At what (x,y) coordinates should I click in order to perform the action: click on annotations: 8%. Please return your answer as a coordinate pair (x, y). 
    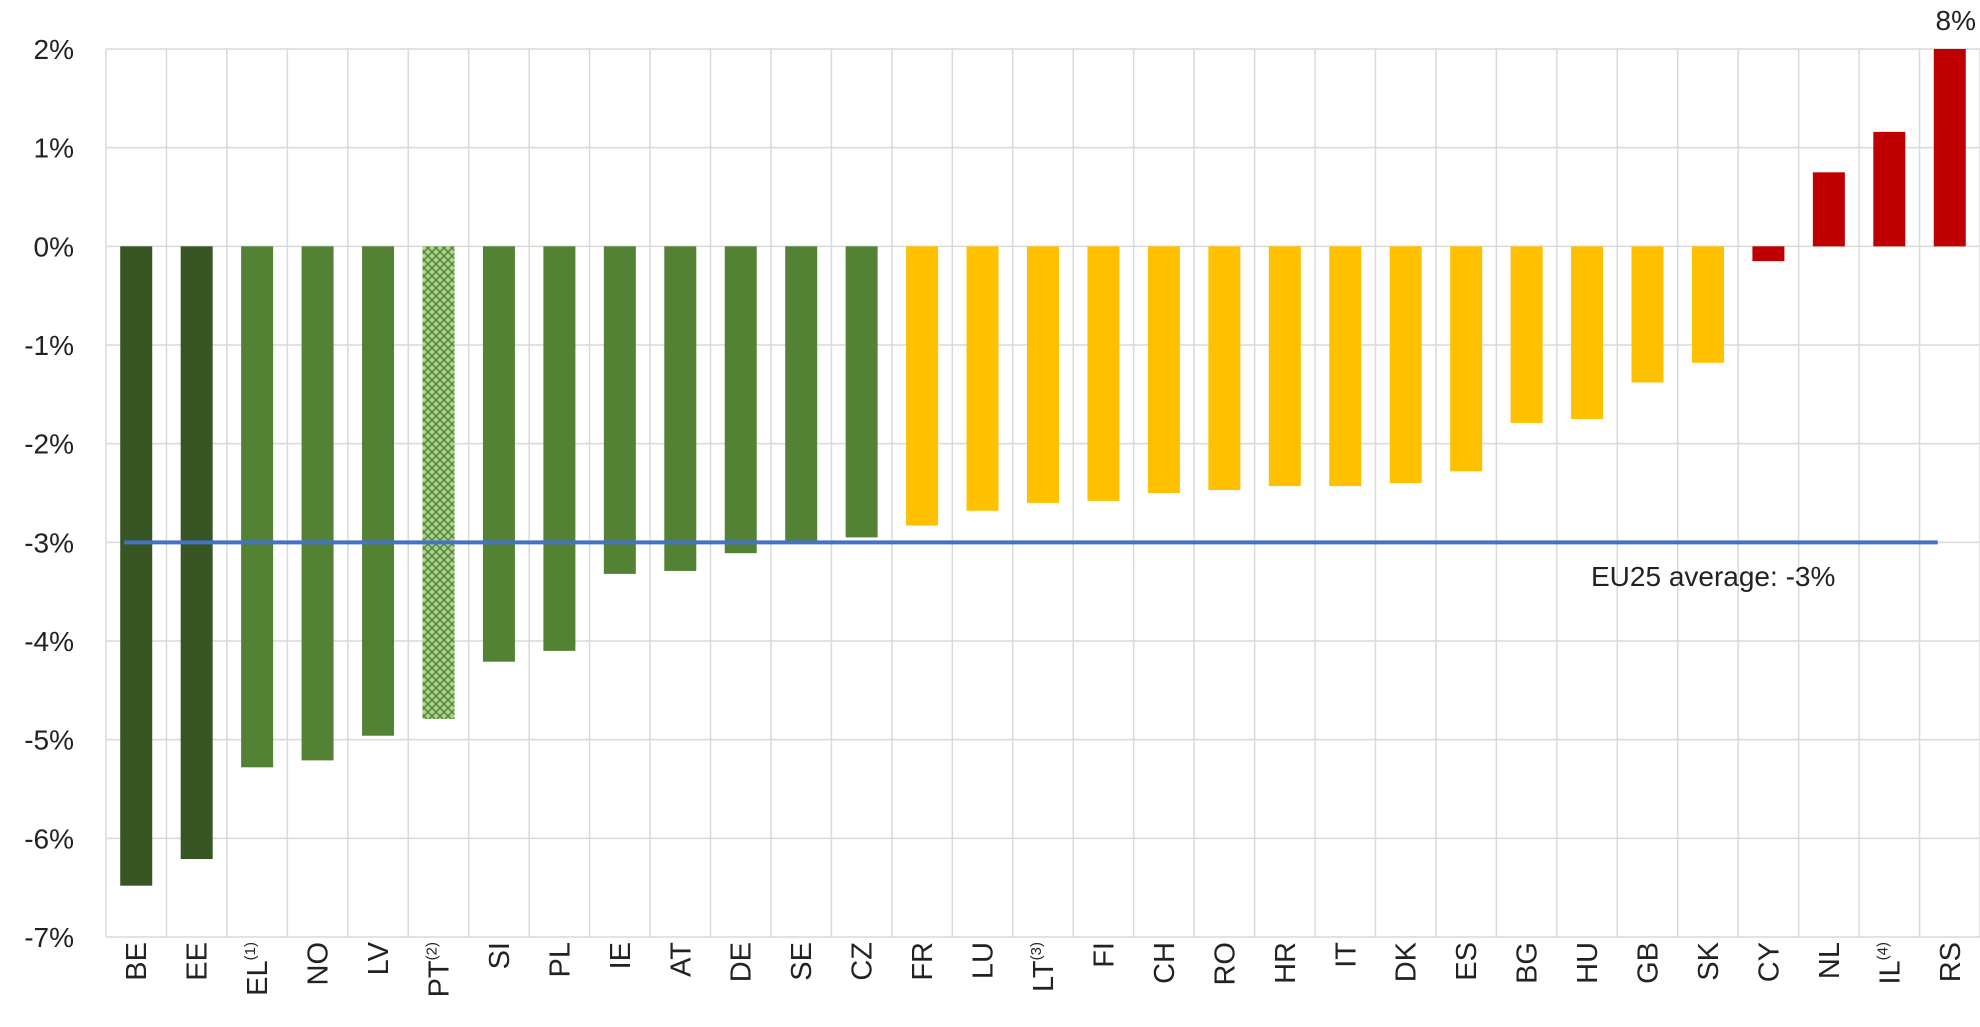
    Looking at the image, I should click on (1956, 20).